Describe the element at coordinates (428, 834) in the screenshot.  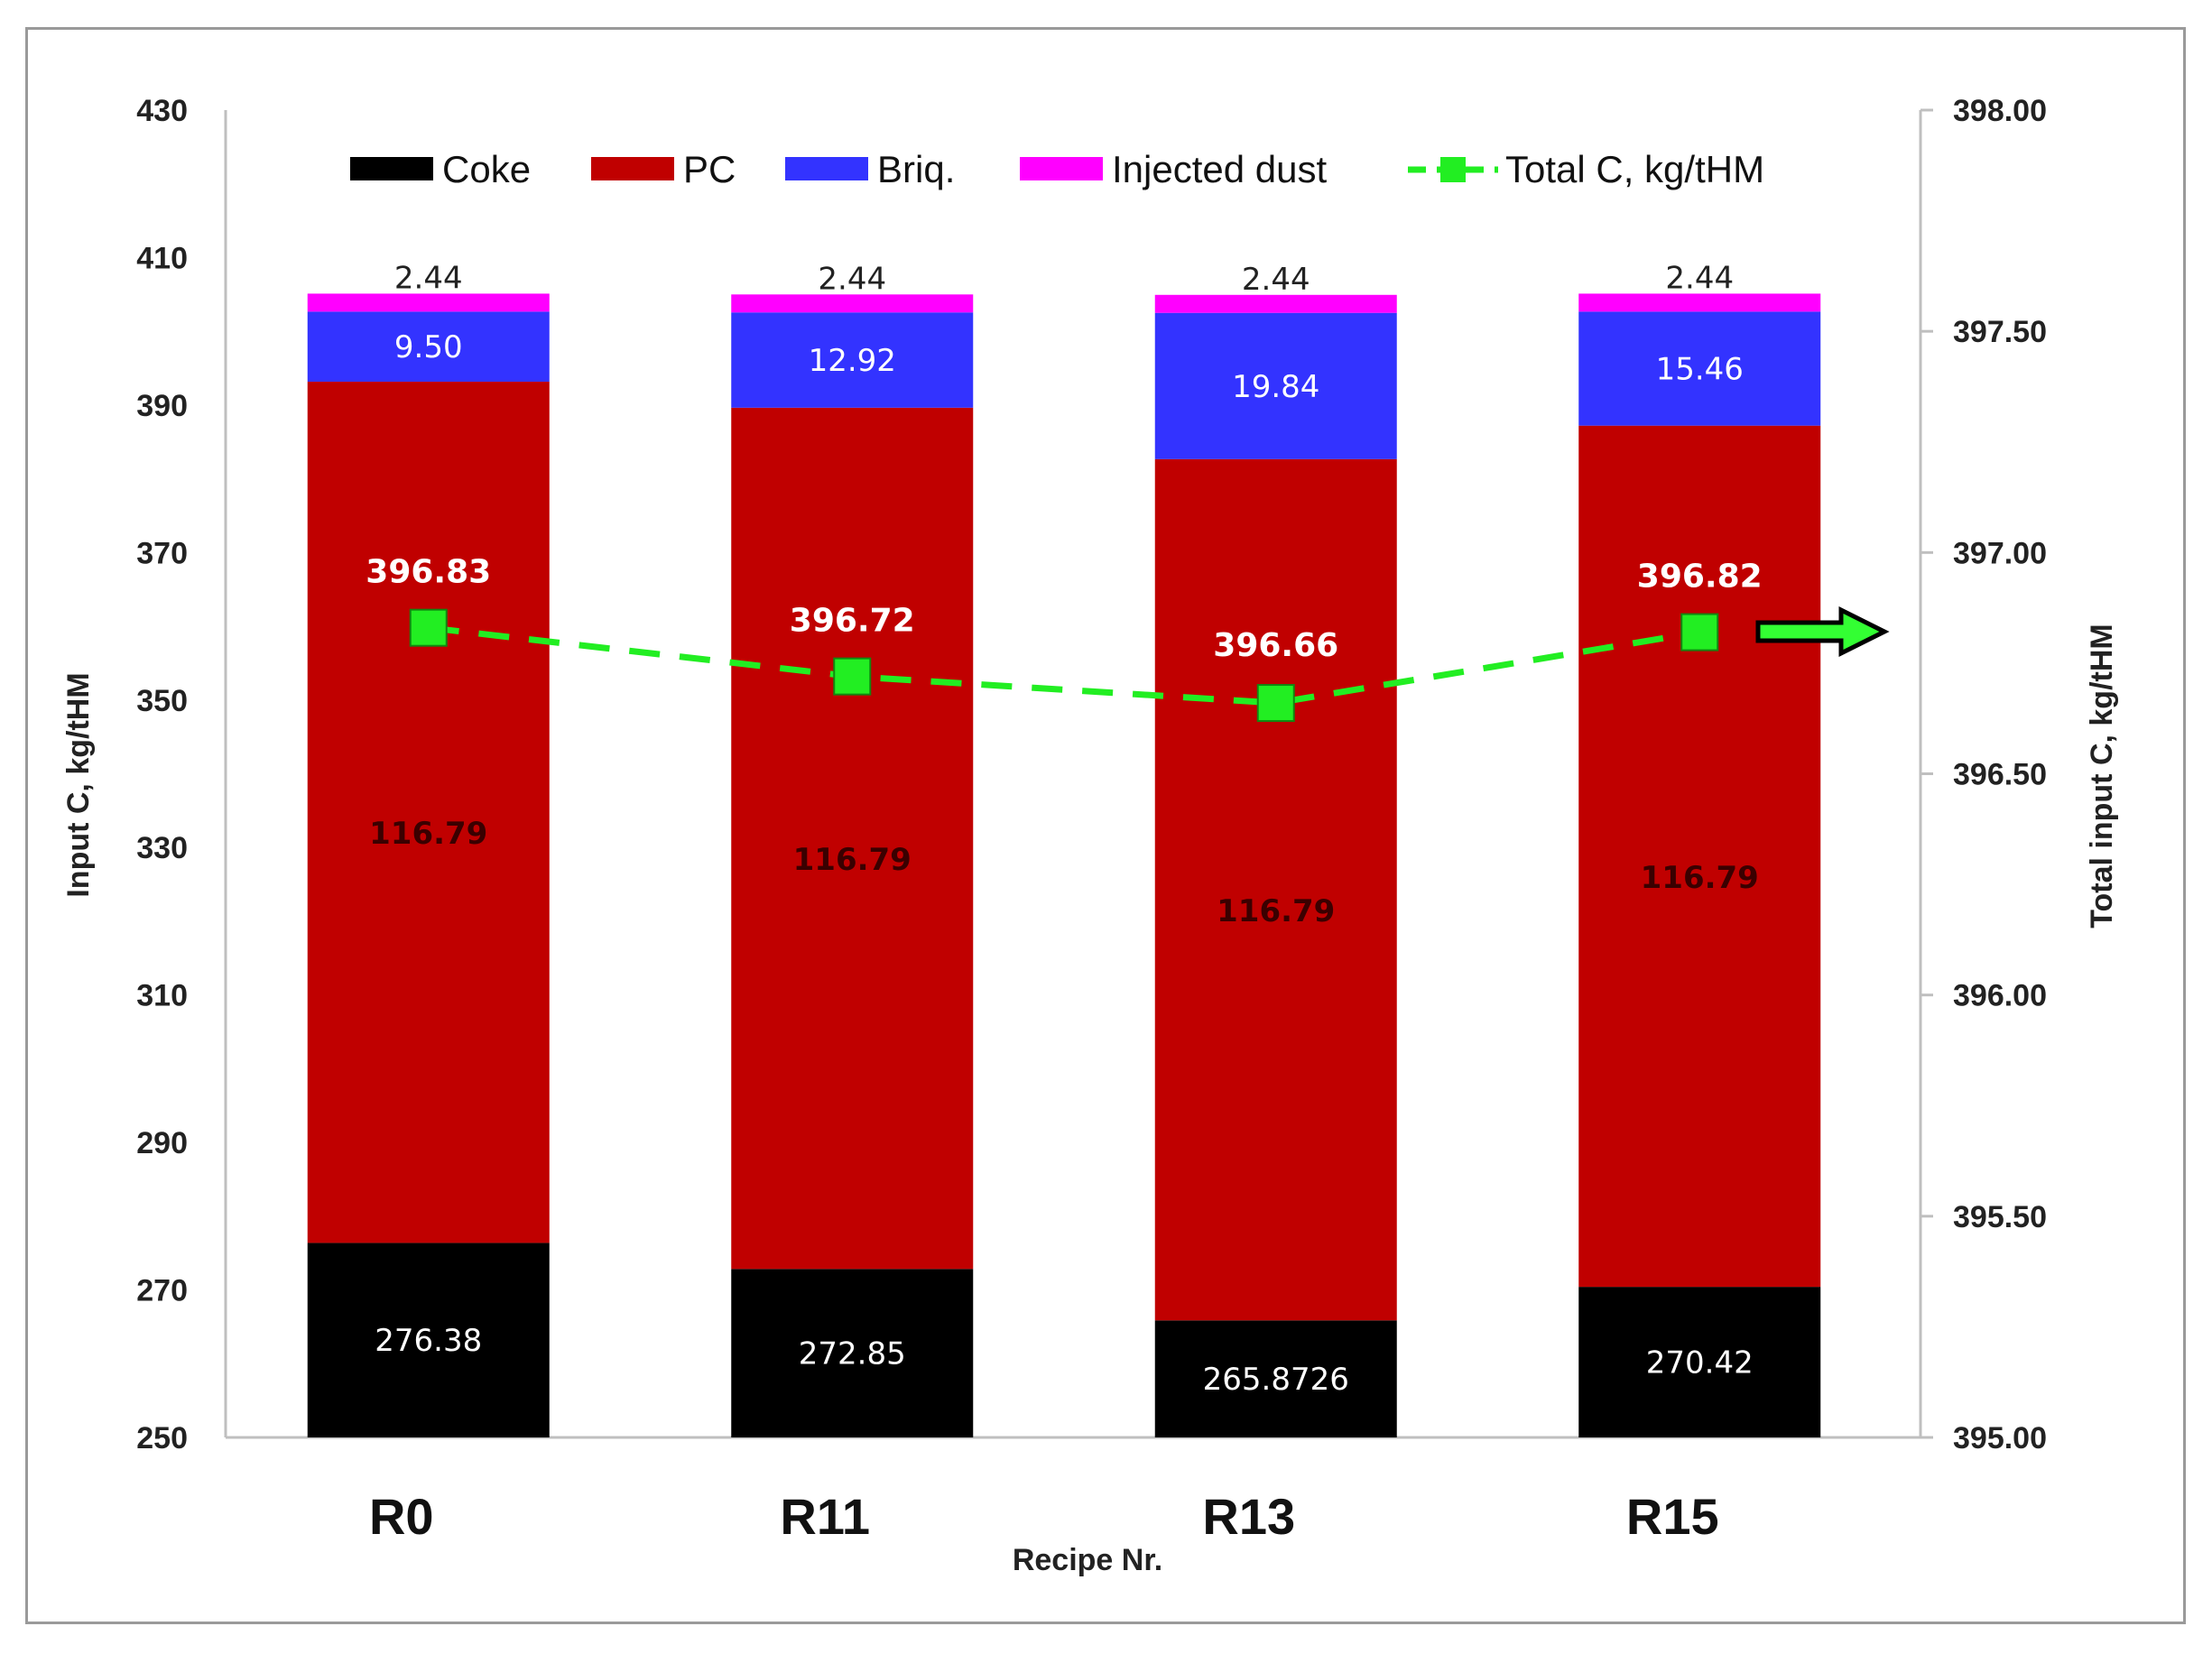
I see `data-label-pc-r0: 116.79` at that location.